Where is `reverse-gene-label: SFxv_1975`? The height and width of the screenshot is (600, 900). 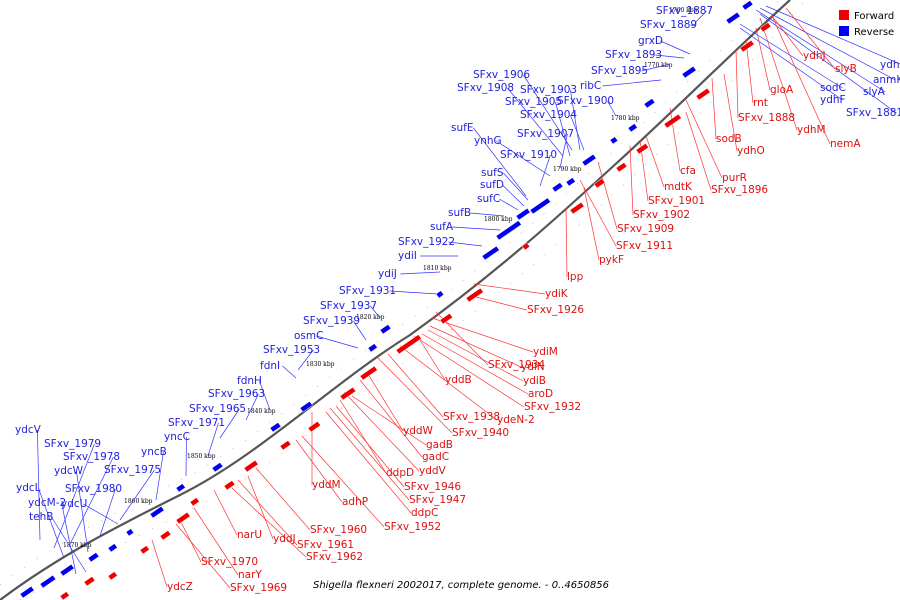 reverse-gene-label: SFxv_1975 is located at coordinates (132, 470).